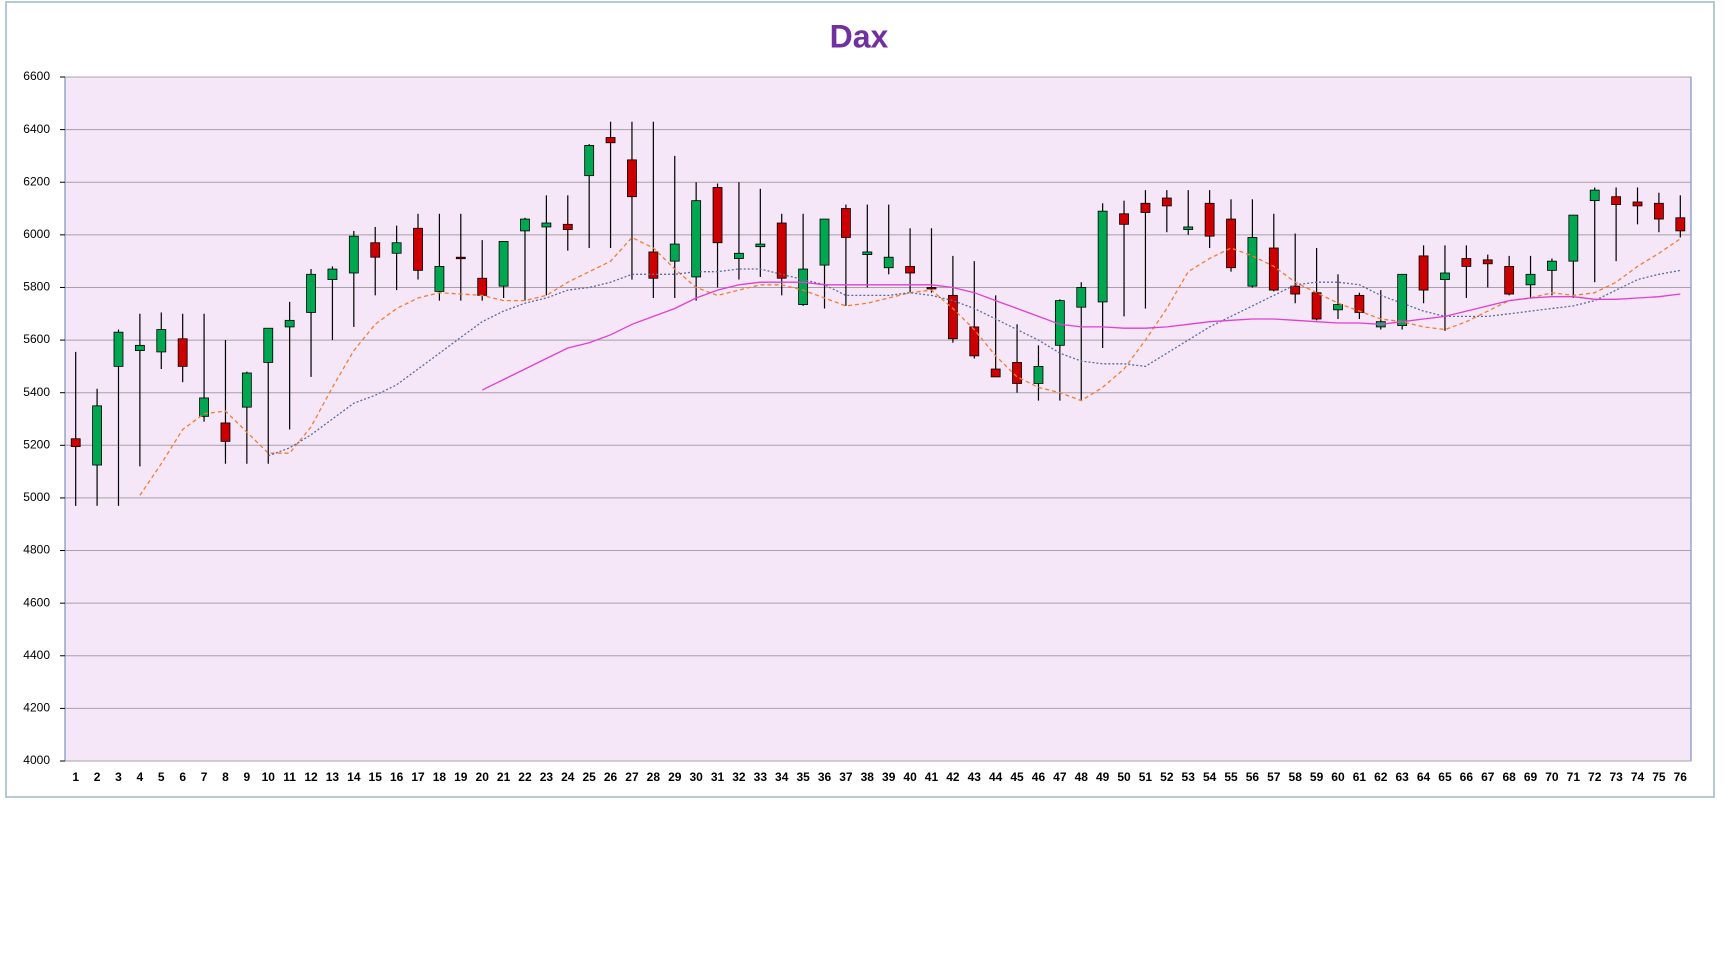 The height and width of the screenshot is (972, 1728). Describe the element at coordinates (247, 777) in the screenshot. I see `x-tick-label: 9` at that location.